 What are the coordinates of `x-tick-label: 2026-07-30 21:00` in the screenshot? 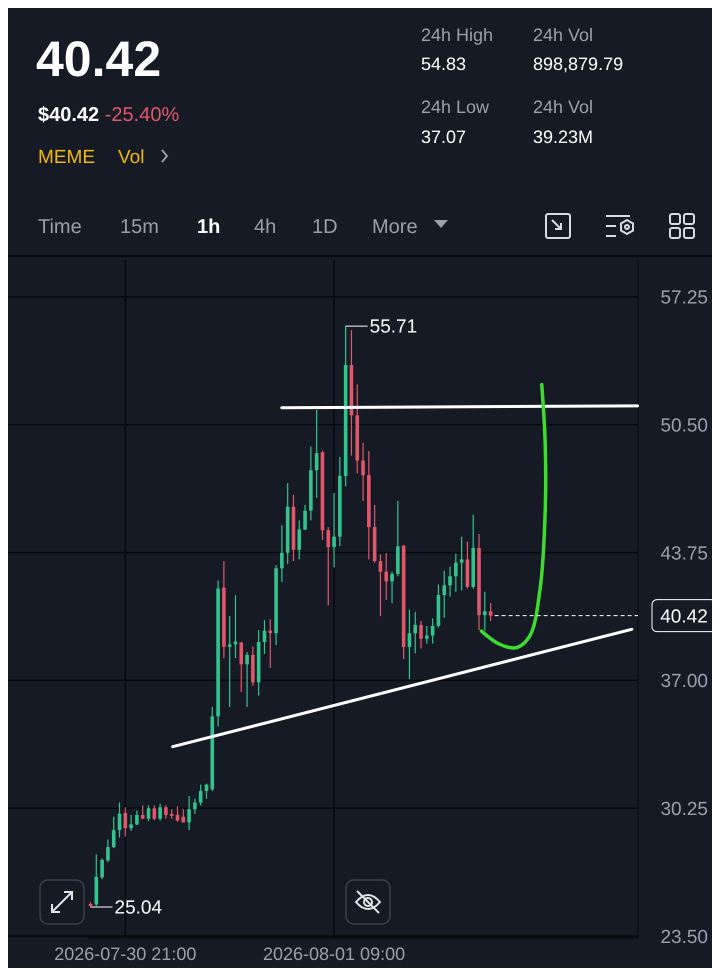 It's located at (125, 954).